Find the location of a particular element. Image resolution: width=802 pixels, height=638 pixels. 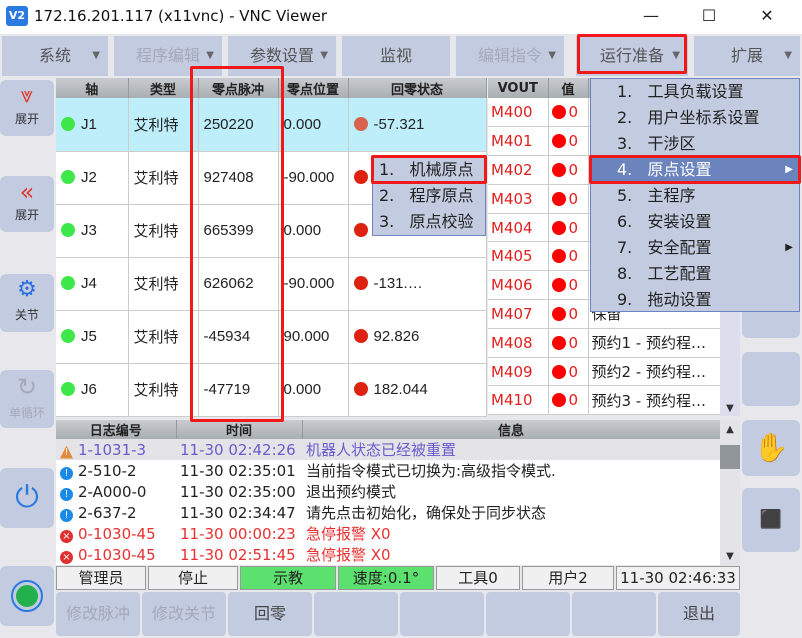

menu-3: 参数设置 ▼ is located at coordinates (282, 56).